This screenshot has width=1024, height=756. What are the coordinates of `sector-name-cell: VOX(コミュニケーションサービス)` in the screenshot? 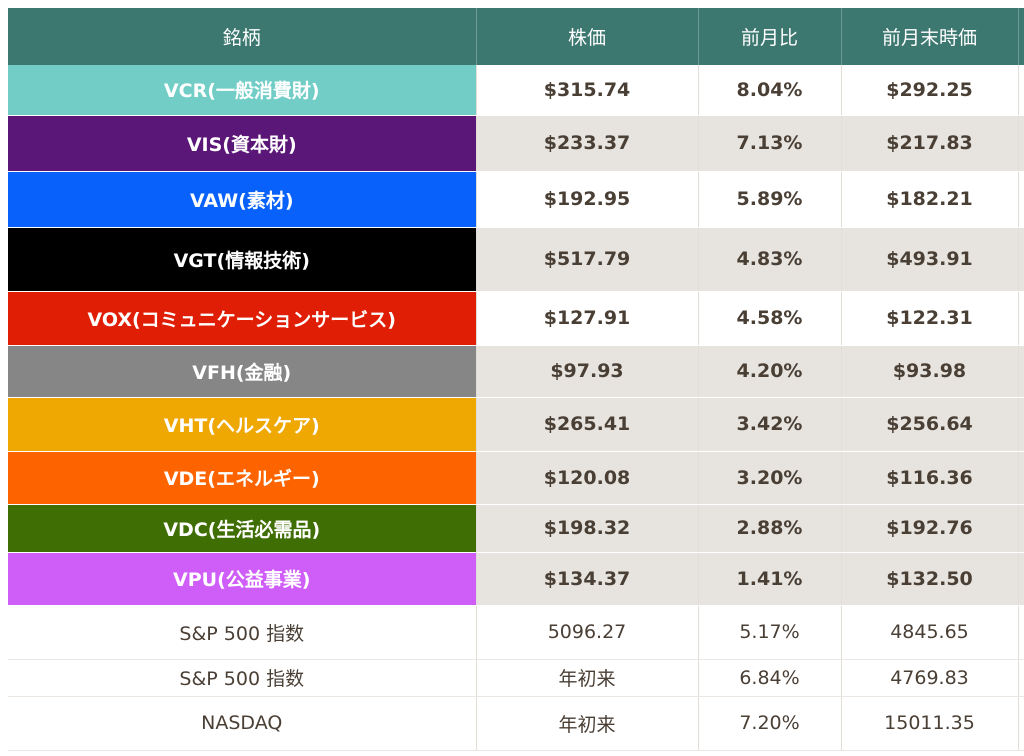 It's located at (242, 318).